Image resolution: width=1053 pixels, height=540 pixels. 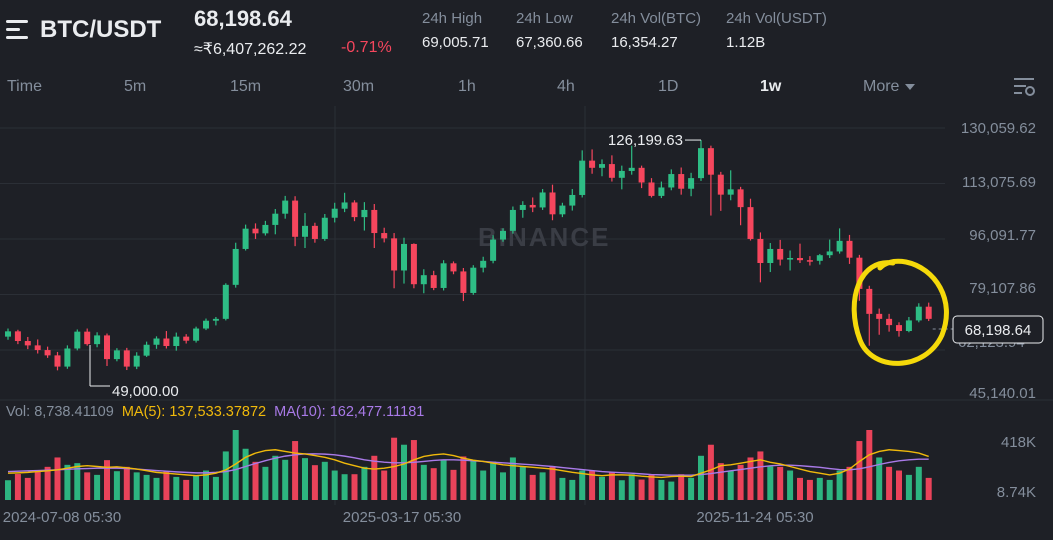 What do you see at coordinates (999, 182) in the screenshot?
I see `price-axis-label: 113,075.69` at bounding box center [999, 182].